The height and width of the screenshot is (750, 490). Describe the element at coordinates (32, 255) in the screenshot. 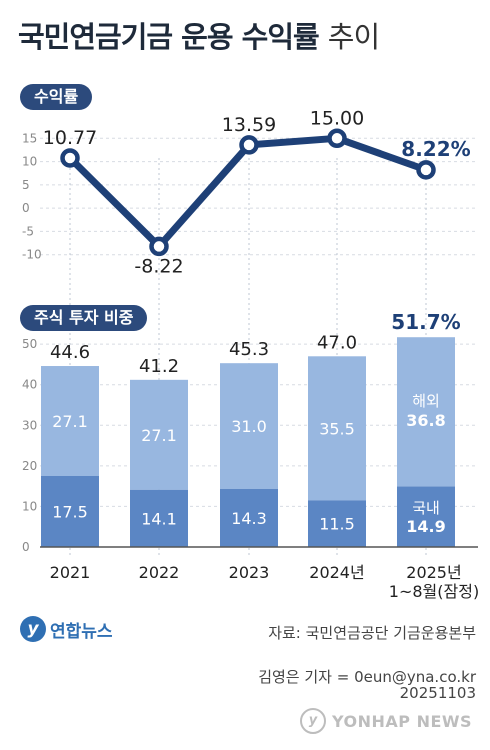

I see `line-y-tick-5: -10` at that location.